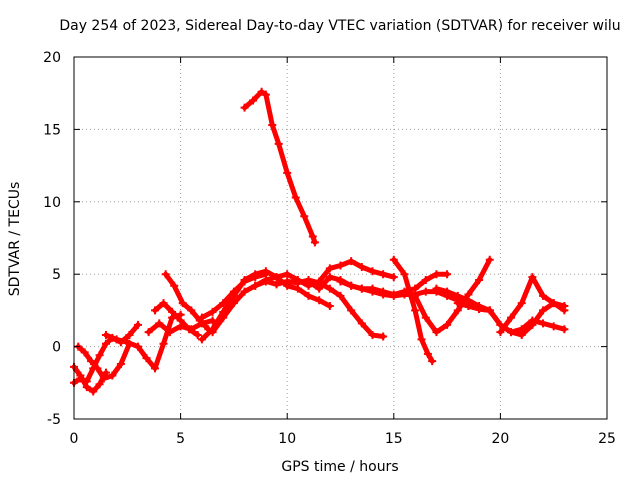  I want to click on y-tick-label: 10, so click(52, 203).